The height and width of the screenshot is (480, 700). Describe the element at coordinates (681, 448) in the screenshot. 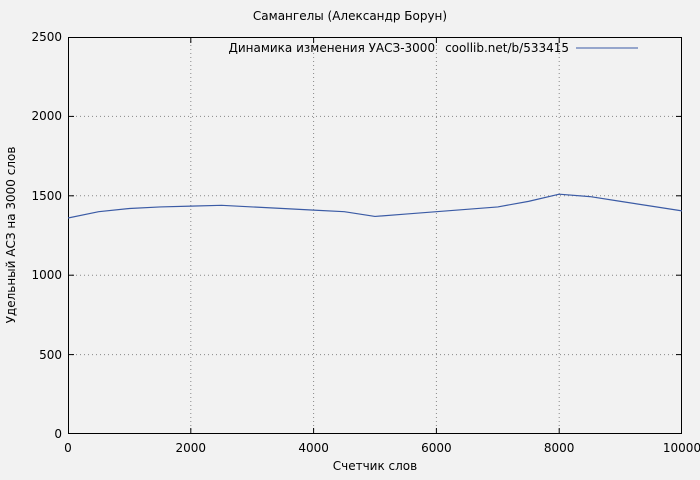

I see `x-tick-label: 10000` at that location.